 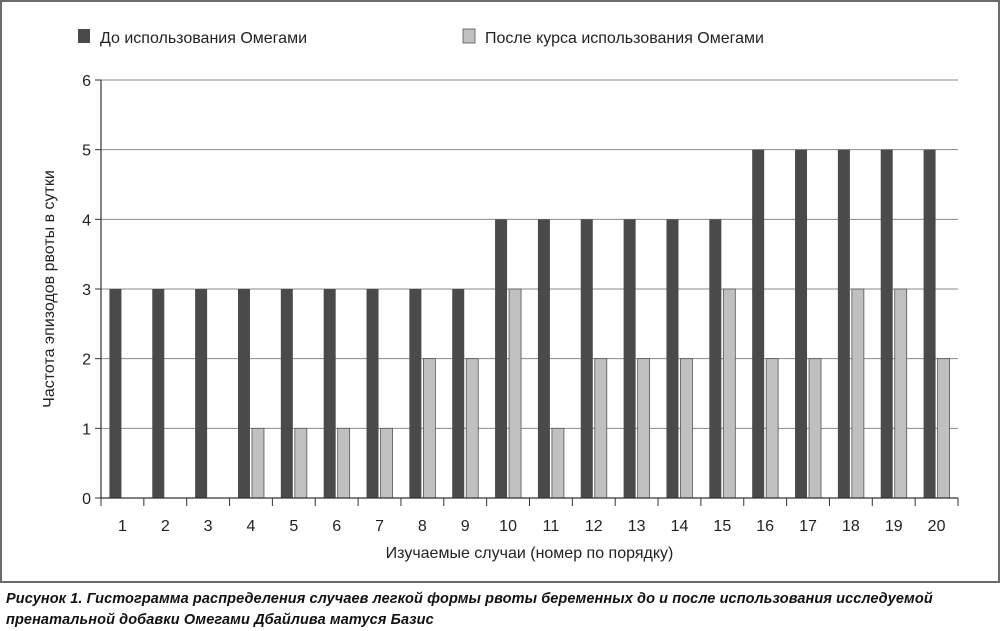 I want to click on x-tick-label: 15, so click(x=722, y=526).